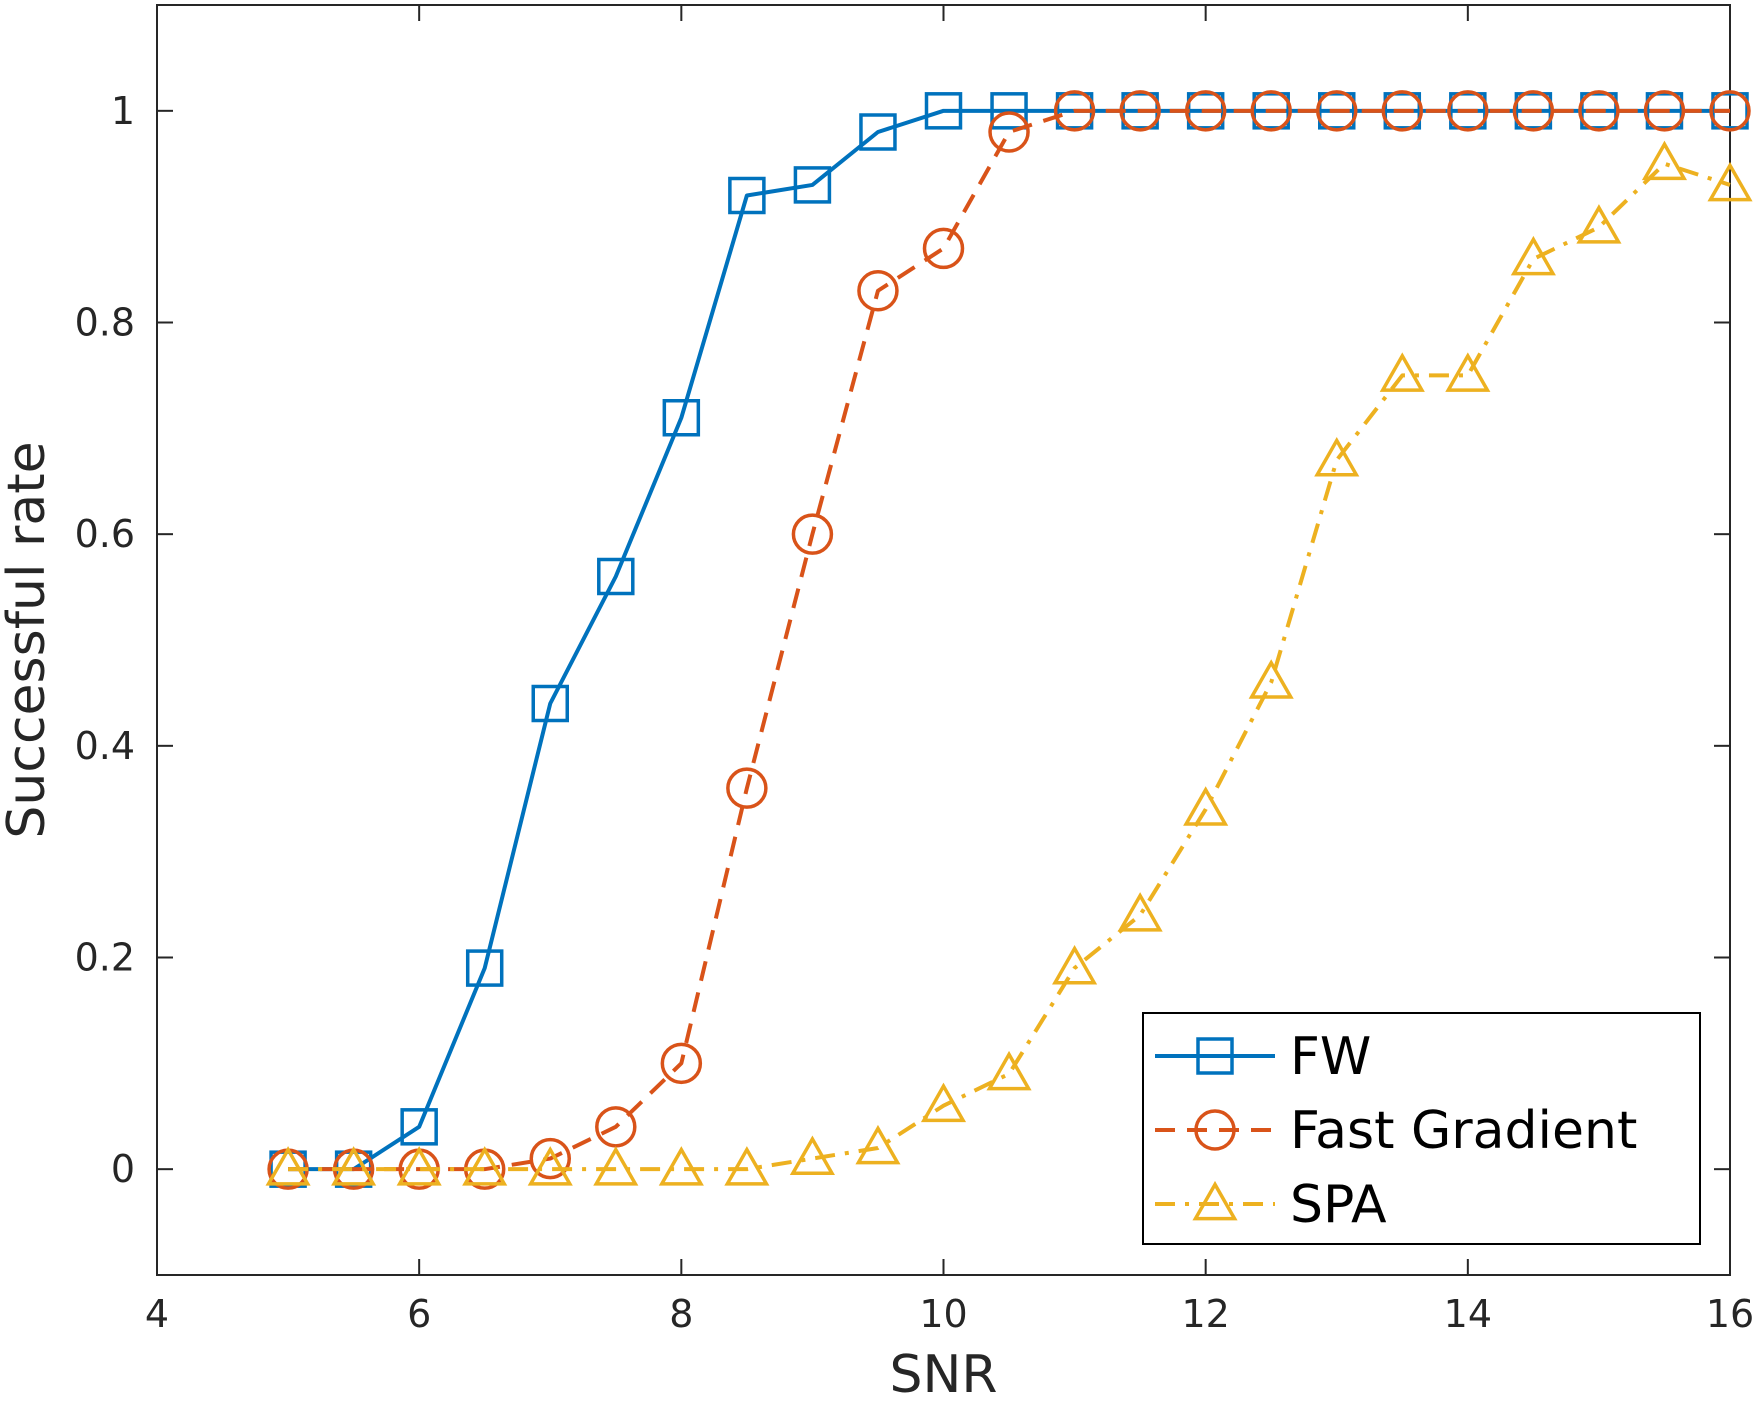 This screenshot has height=1406, width=1758. I want to click on y-tick-label: 0.6, so click(105, 534).